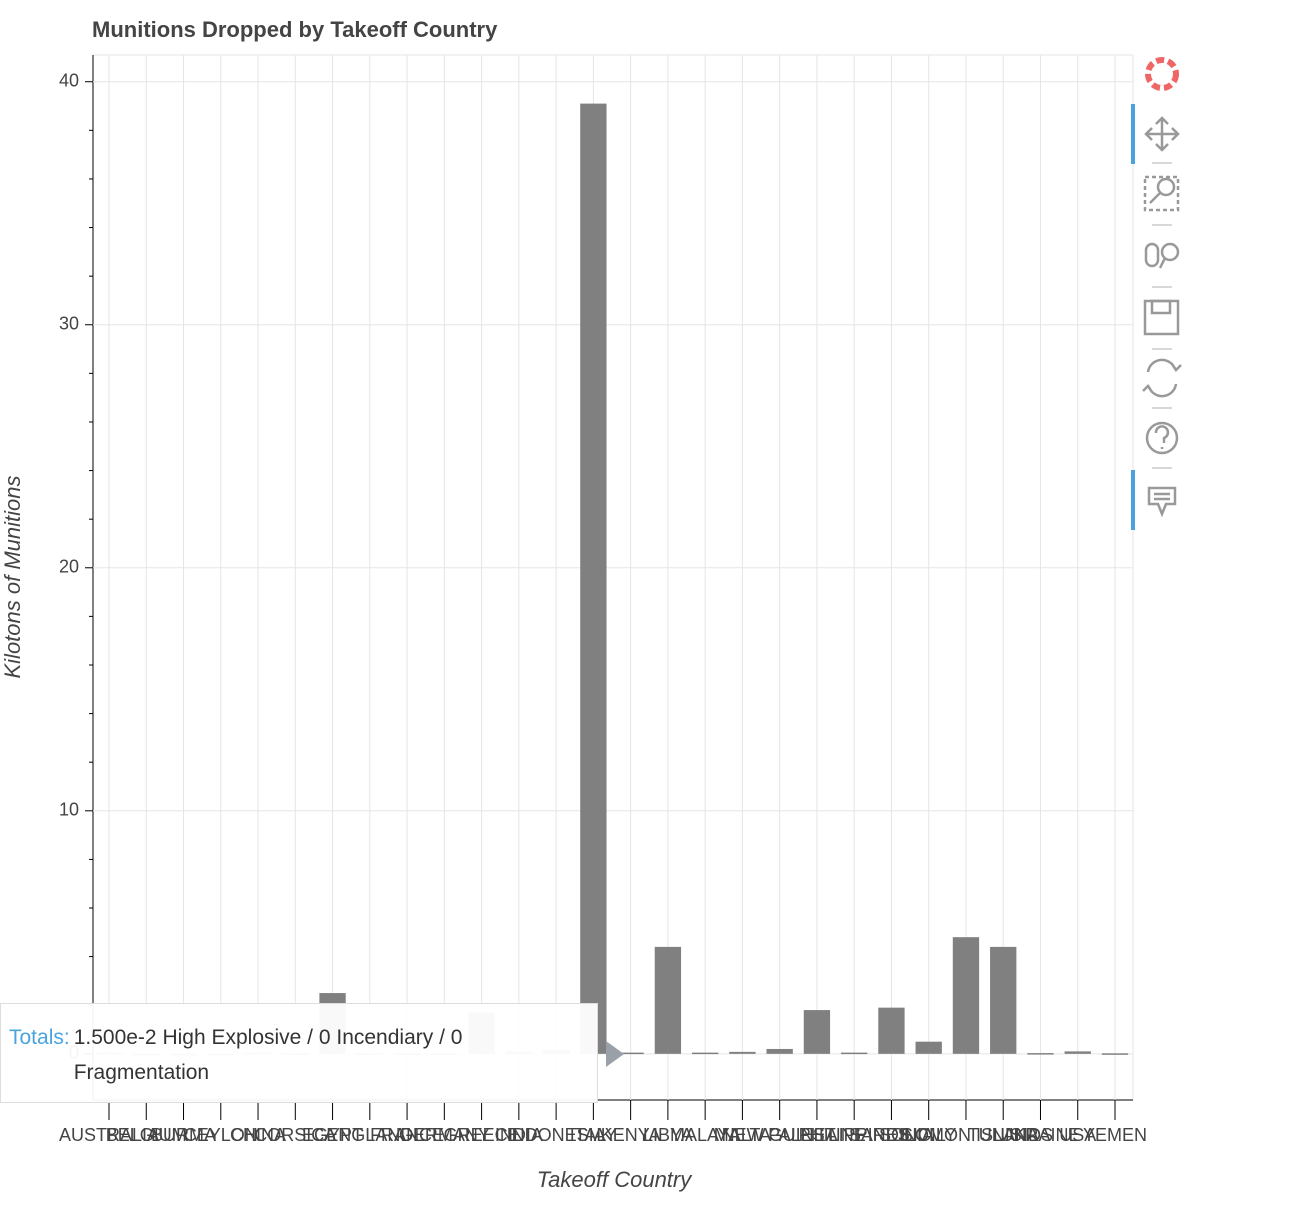  Describe the element at coordinates (817, 1135) in the screenshot. I see `x-tick-label: PALESTINE` at that location.